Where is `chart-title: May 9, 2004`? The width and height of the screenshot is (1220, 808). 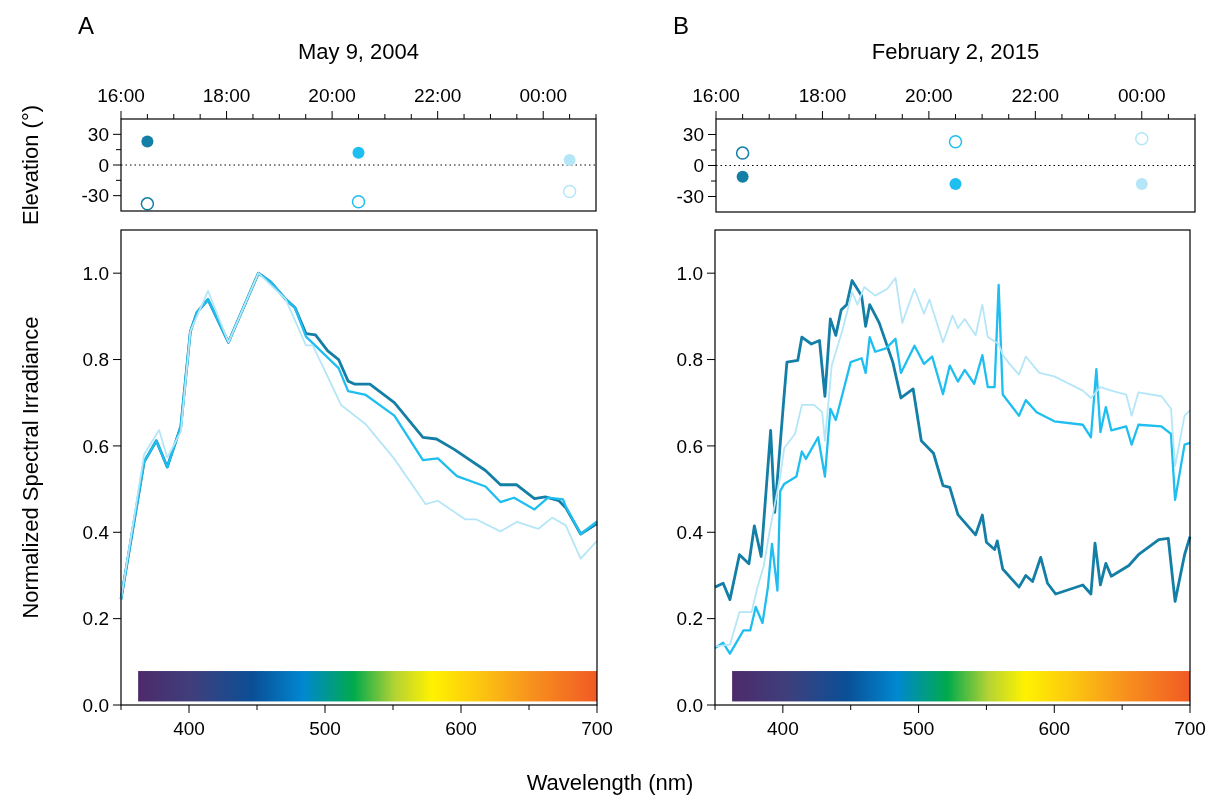 chart-title: May 9, 2004 is located at coordinates (358, 51).